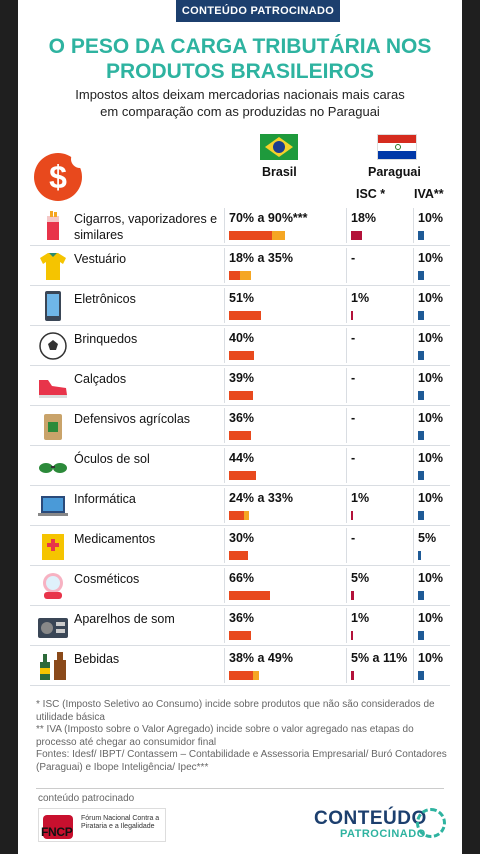 This screenshot has height=854, width=480. Describe the element at coordinates (240, 466) in the screenshot. I see `table-row: Óculos de sol 44% - 10%` at that location.